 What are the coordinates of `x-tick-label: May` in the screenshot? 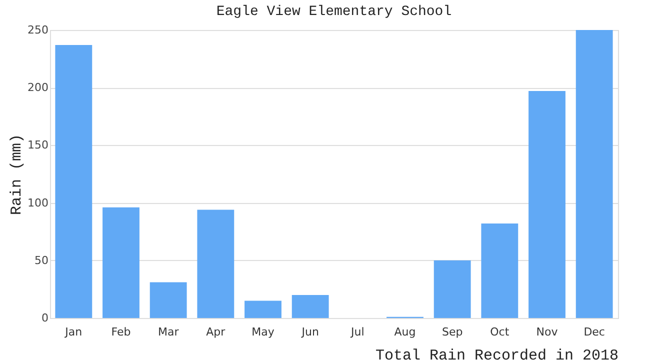 It's located at (263, 332).